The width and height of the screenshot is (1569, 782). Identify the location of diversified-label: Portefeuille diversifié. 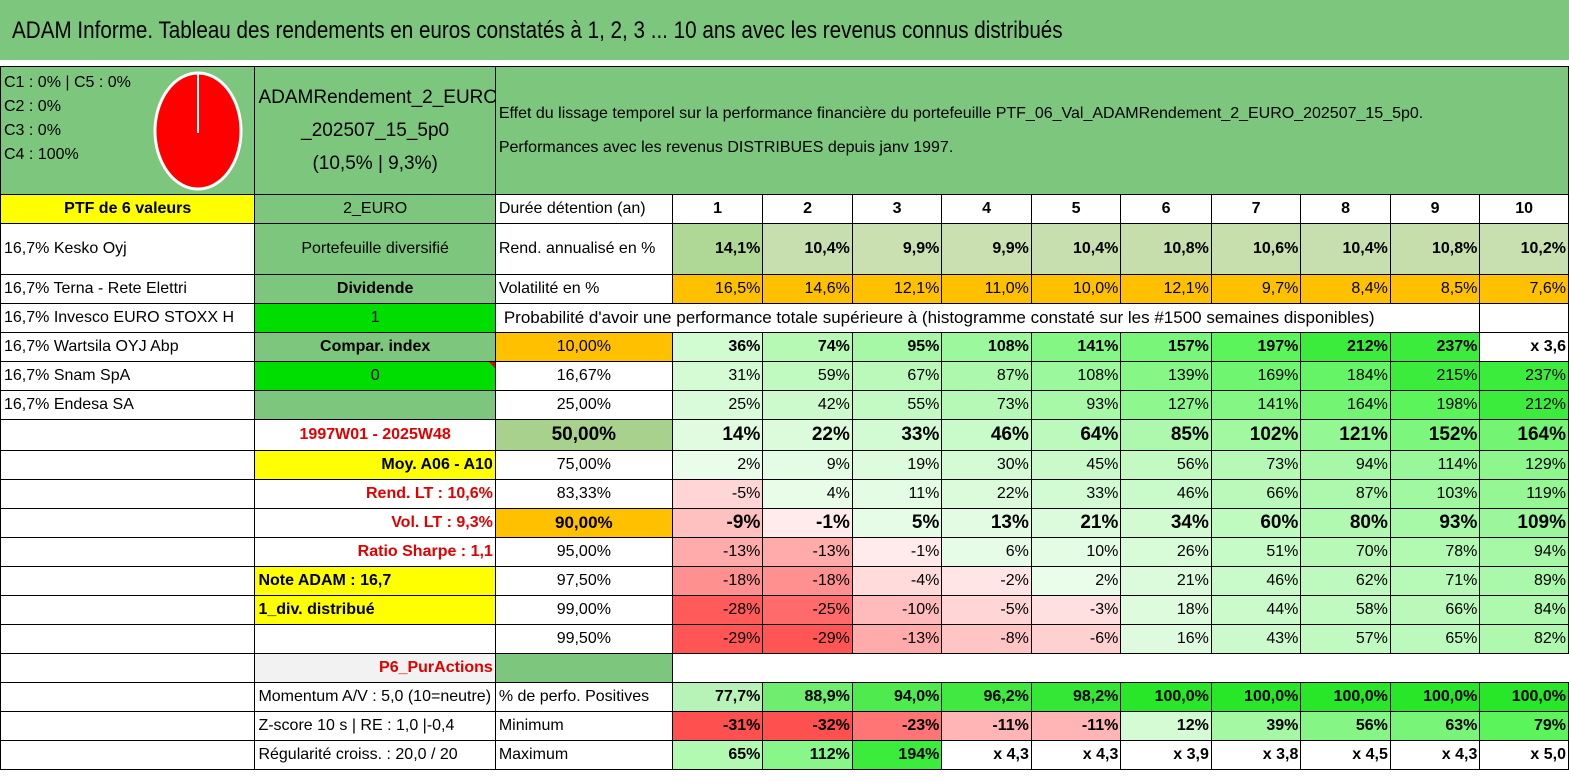
(375, 249).